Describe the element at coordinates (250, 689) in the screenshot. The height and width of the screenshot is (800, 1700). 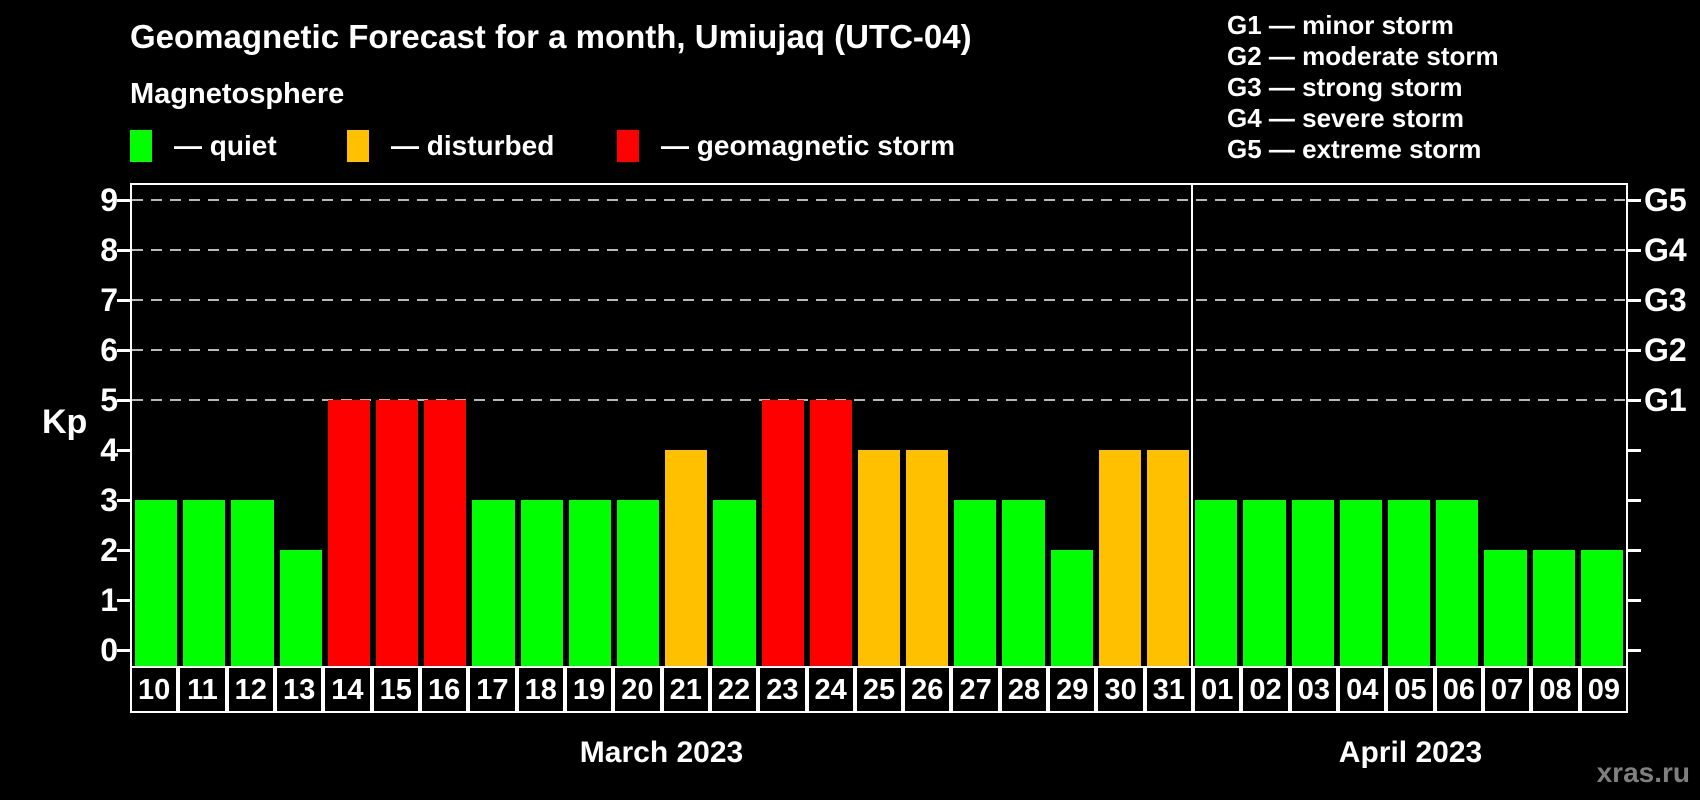
I see `date-label-12: 12` at that location.